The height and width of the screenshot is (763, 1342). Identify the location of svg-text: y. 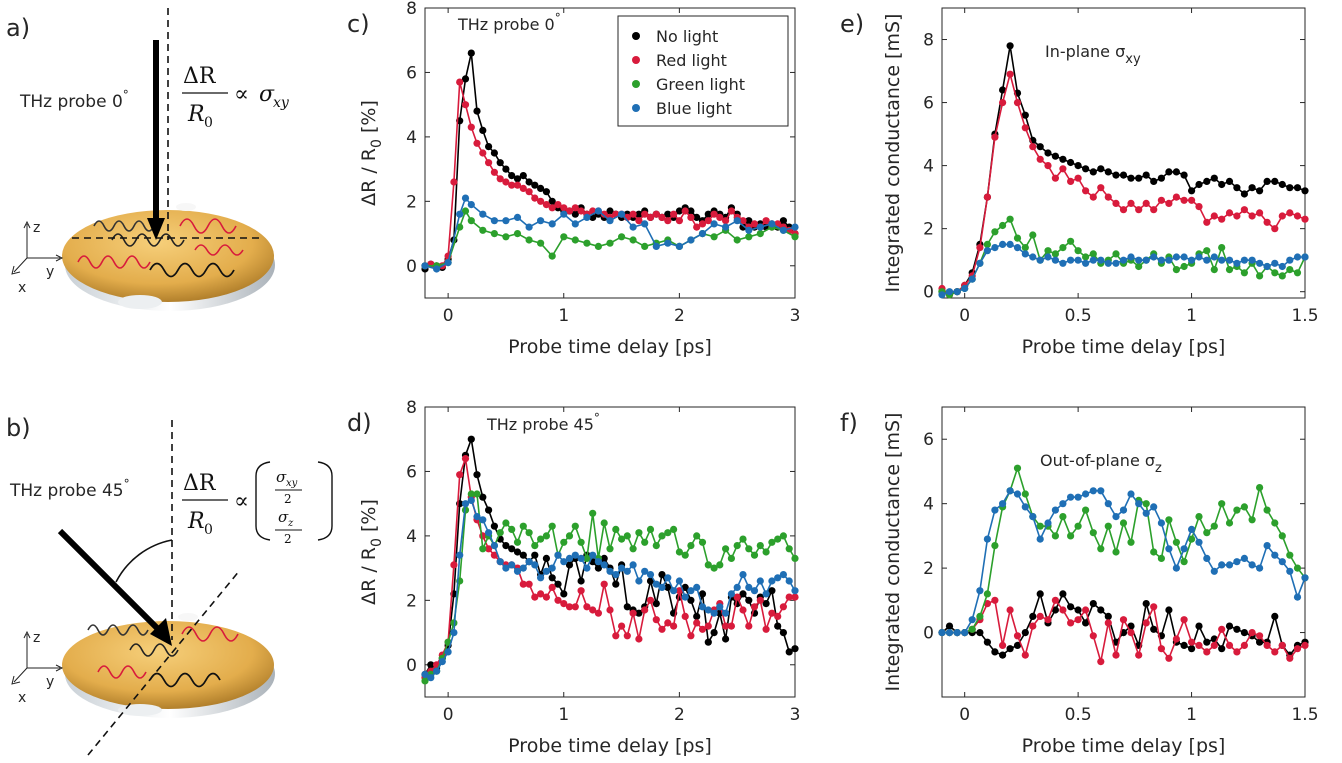
(50, 272).